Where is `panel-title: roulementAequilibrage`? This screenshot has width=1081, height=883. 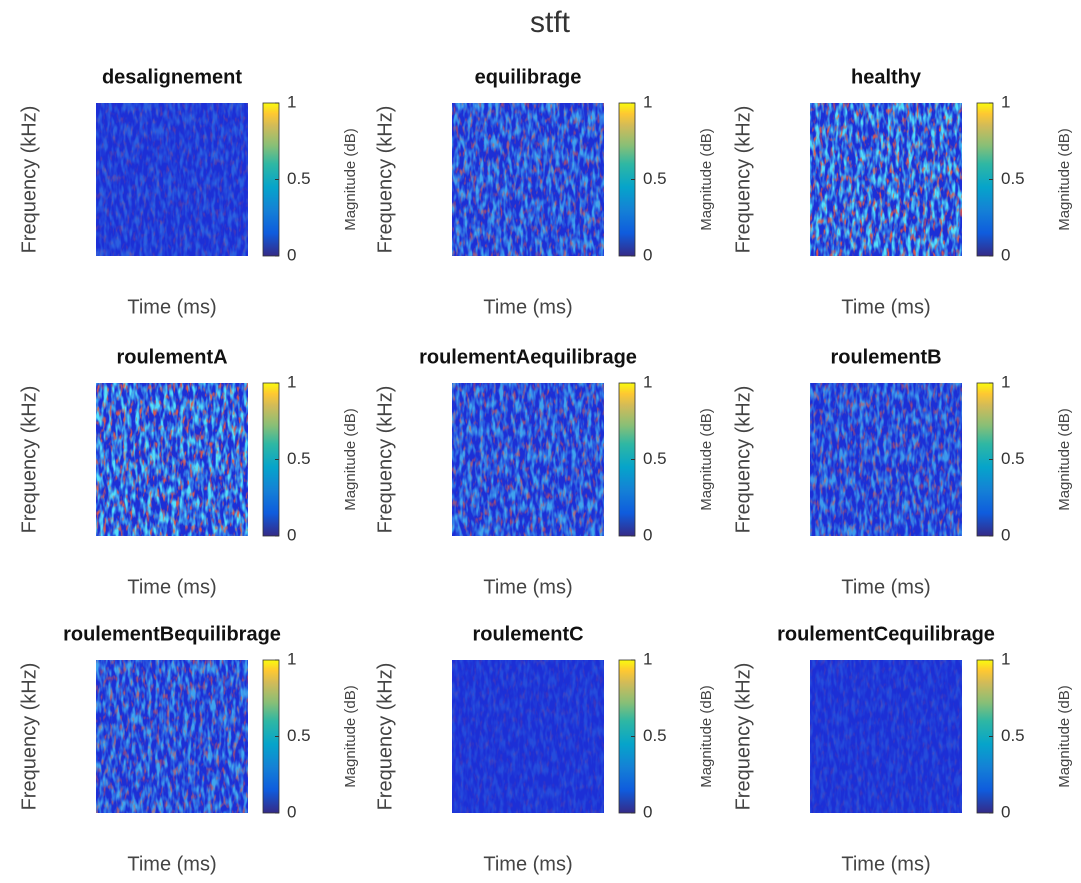 panel-title: roulementAequilibrage is located at coordinates (528, 357).